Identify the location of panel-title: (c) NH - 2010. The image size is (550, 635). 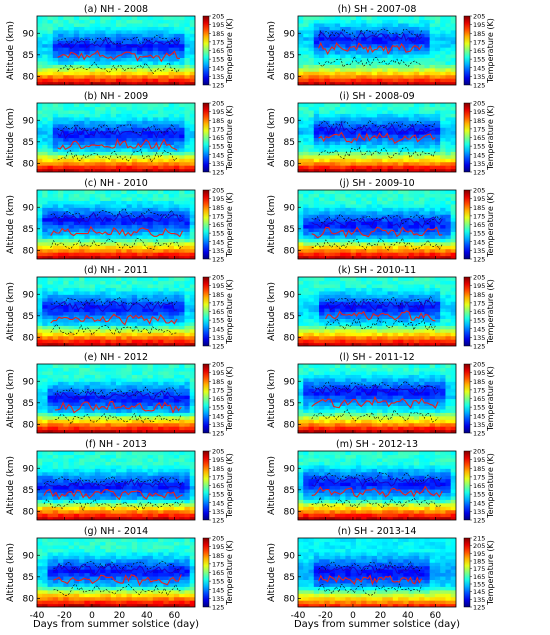
(116, 183).